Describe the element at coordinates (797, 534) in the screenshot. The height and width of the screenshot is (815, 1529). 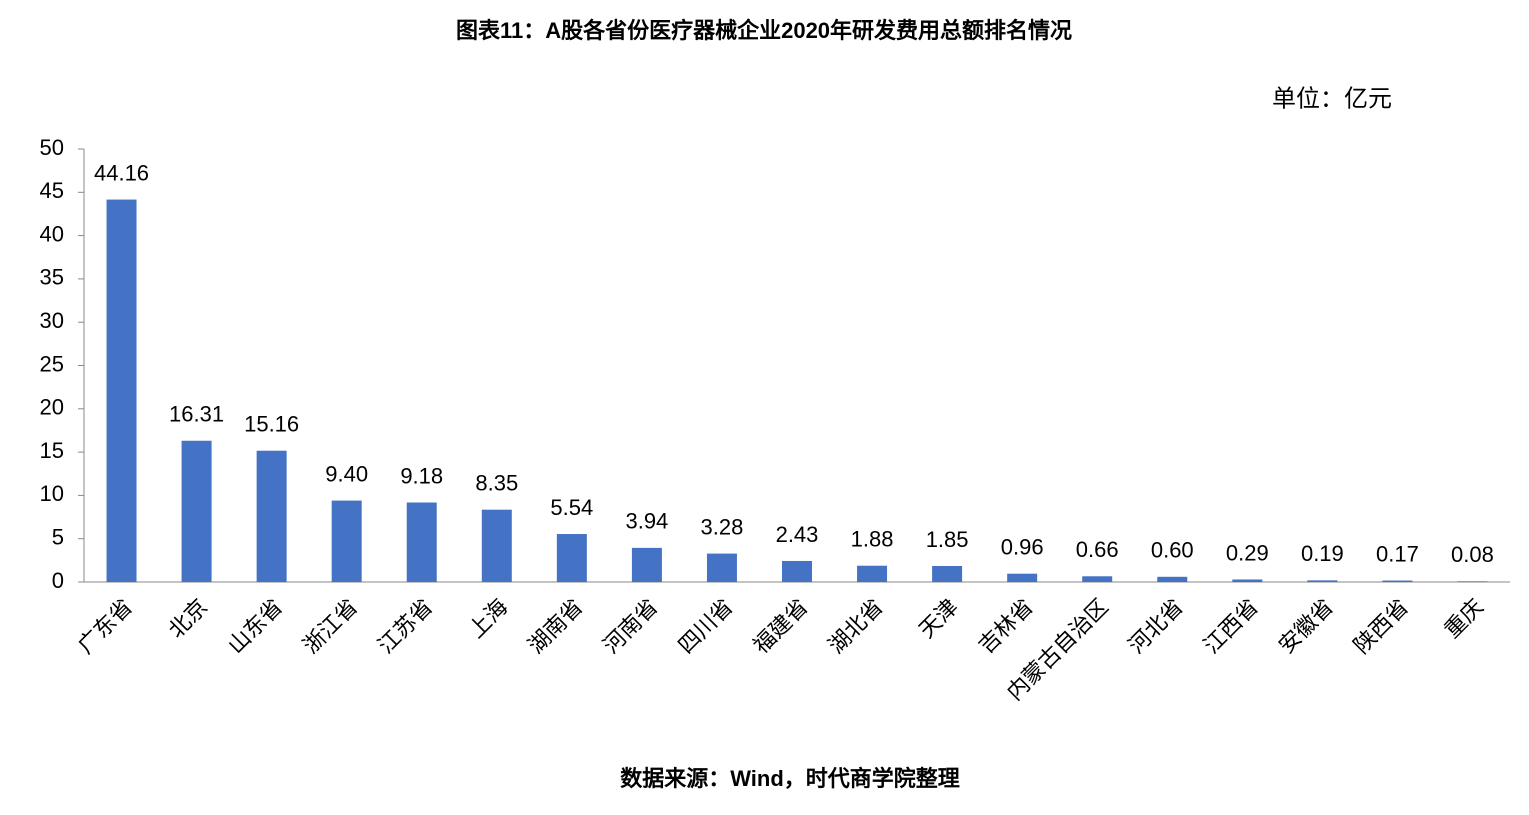
I see `data-label: 2.43` at that location.